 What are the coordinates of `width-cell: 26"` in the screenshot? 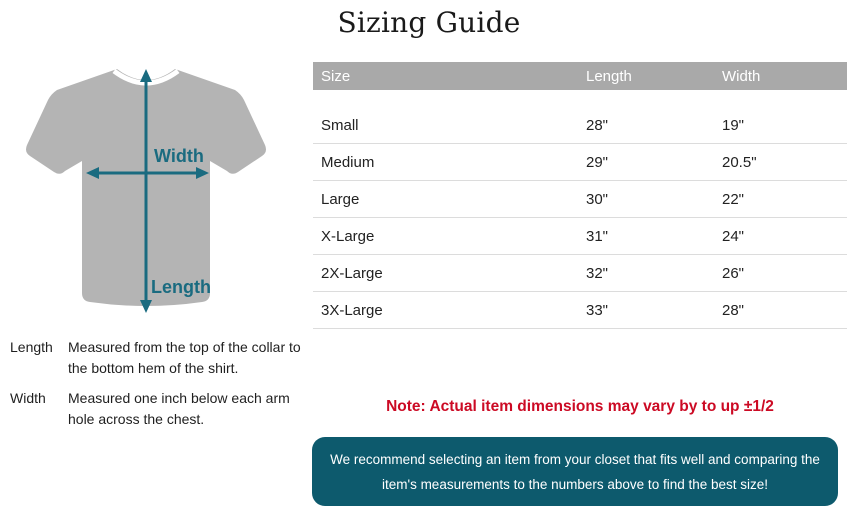 It's located at (733, 273).